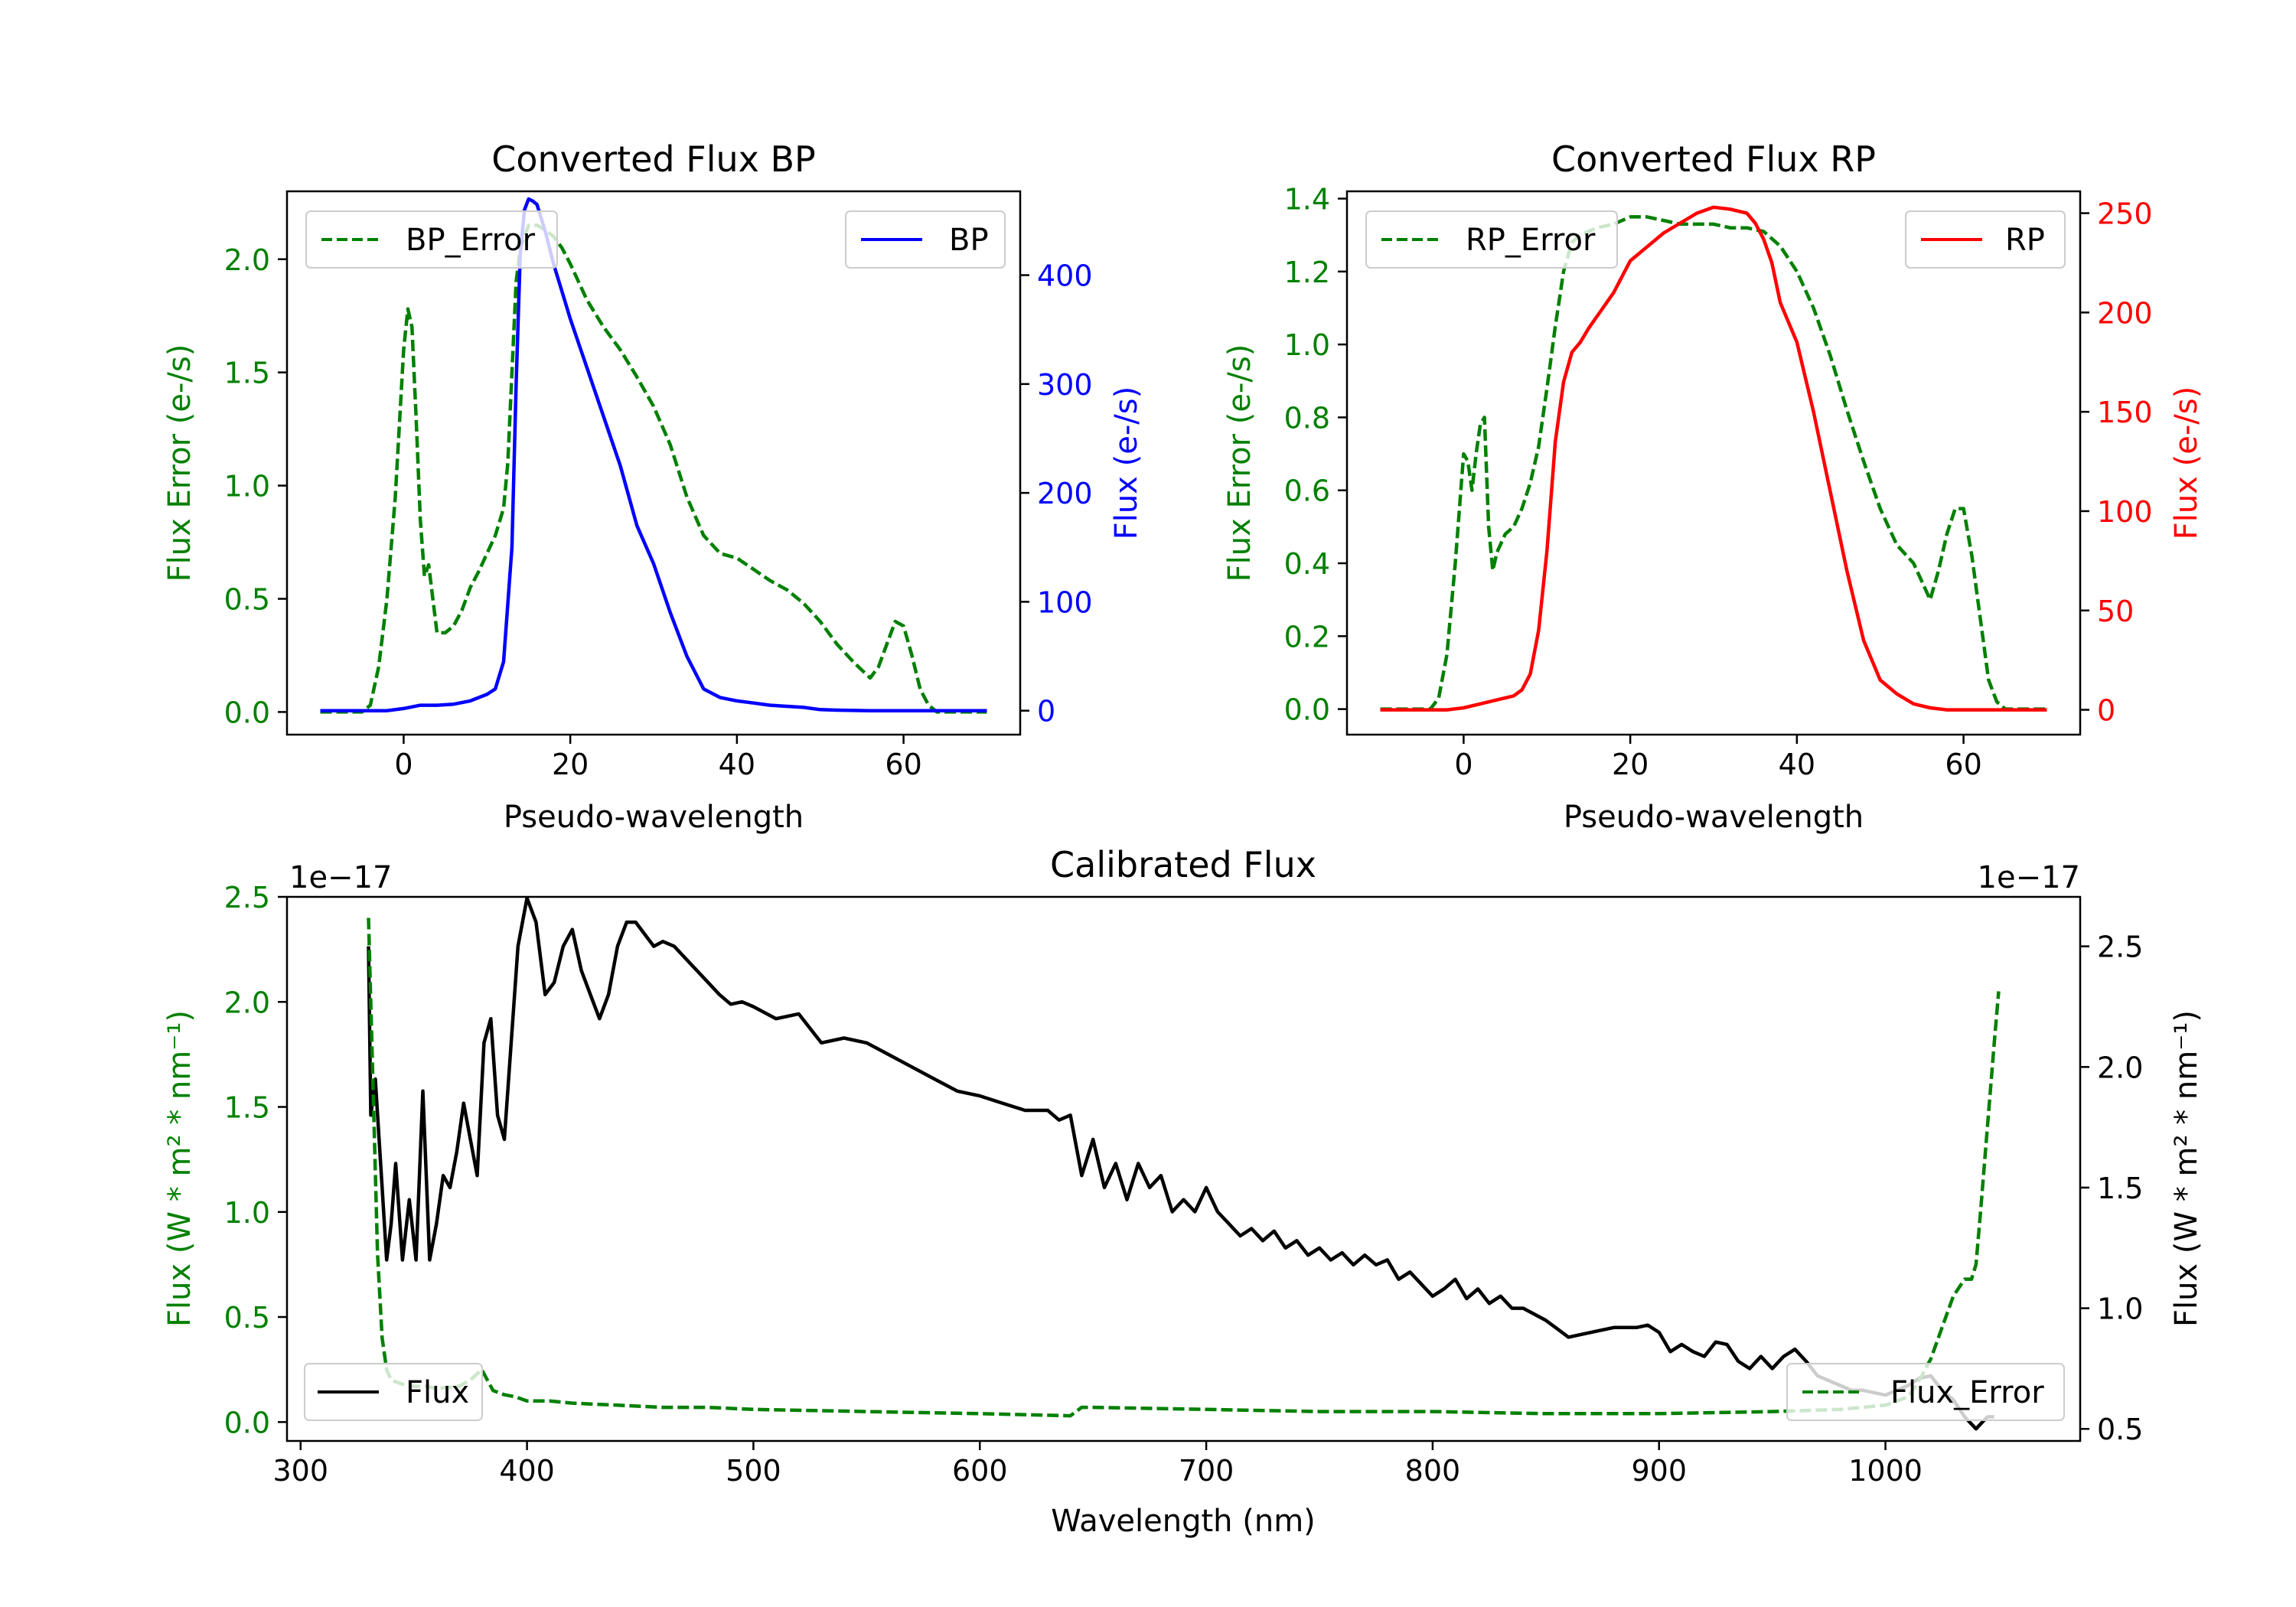 The width and height of the screenshot is (2296, 1607). I want to click on rp-axes-frame, so click(1713, 463).